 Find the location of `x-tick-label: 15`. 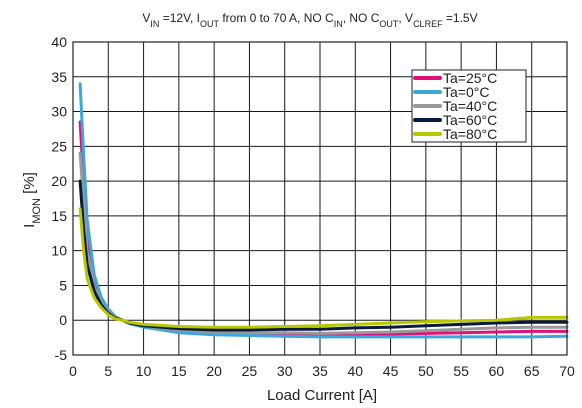

x-tick-label: 15 is located at coordinates (179, 371).